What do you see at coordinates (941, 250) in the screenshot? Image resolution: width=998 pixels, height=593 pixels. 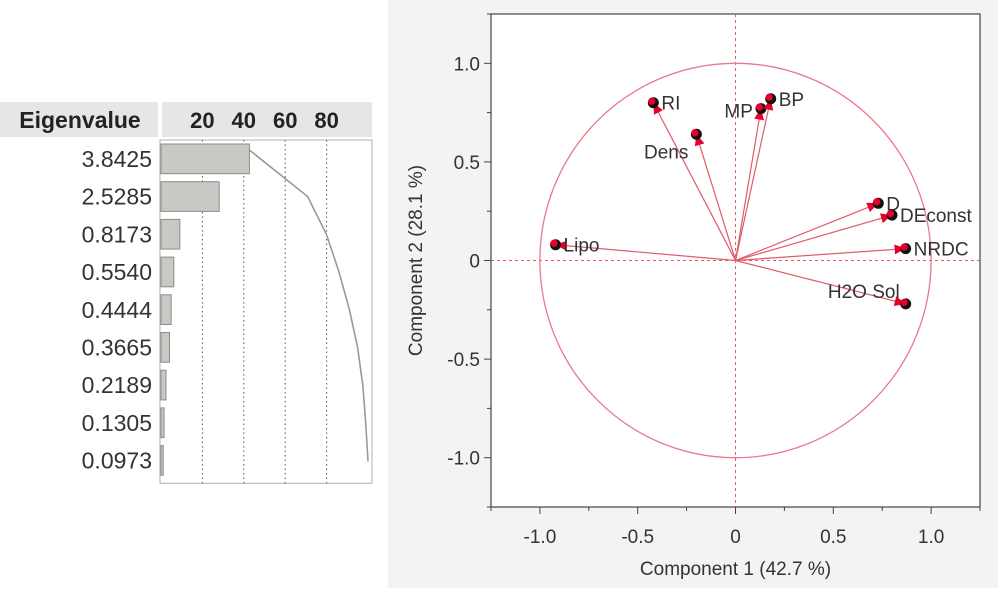 I see `point-label: NRDC` at bounding box center [941, 250].